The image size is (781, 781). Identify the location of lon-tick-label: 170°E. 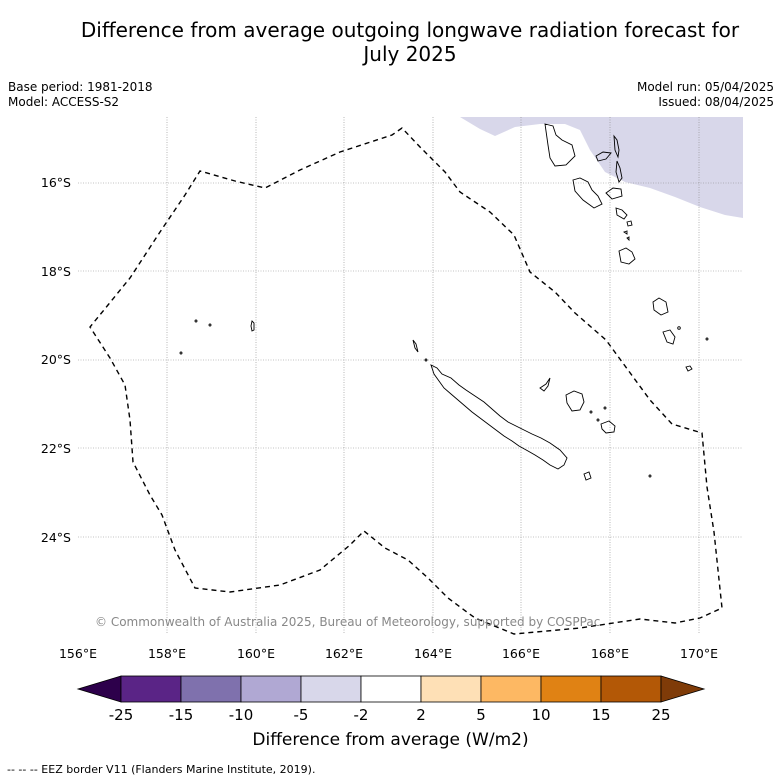
(699, 653).